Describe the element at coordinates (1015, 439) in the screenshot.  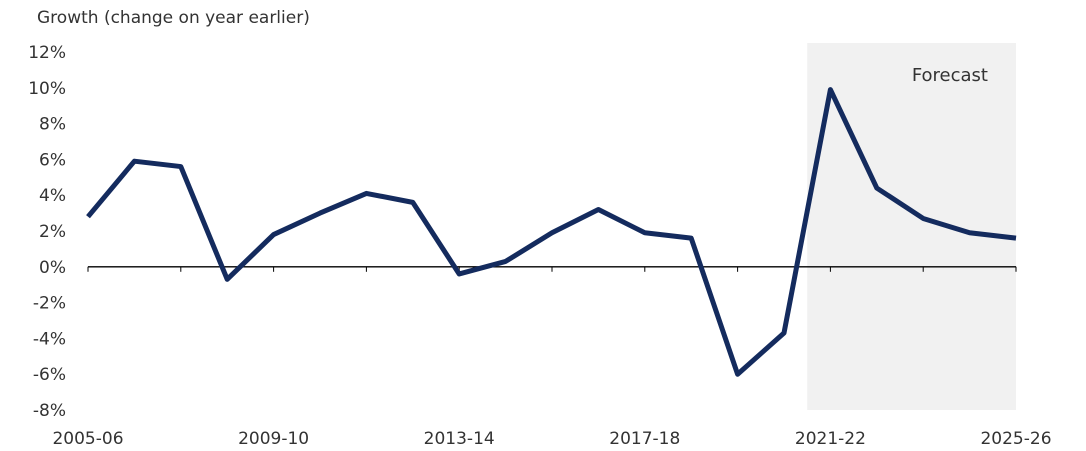
I see `x-tick-label: 2025-26` at that location.